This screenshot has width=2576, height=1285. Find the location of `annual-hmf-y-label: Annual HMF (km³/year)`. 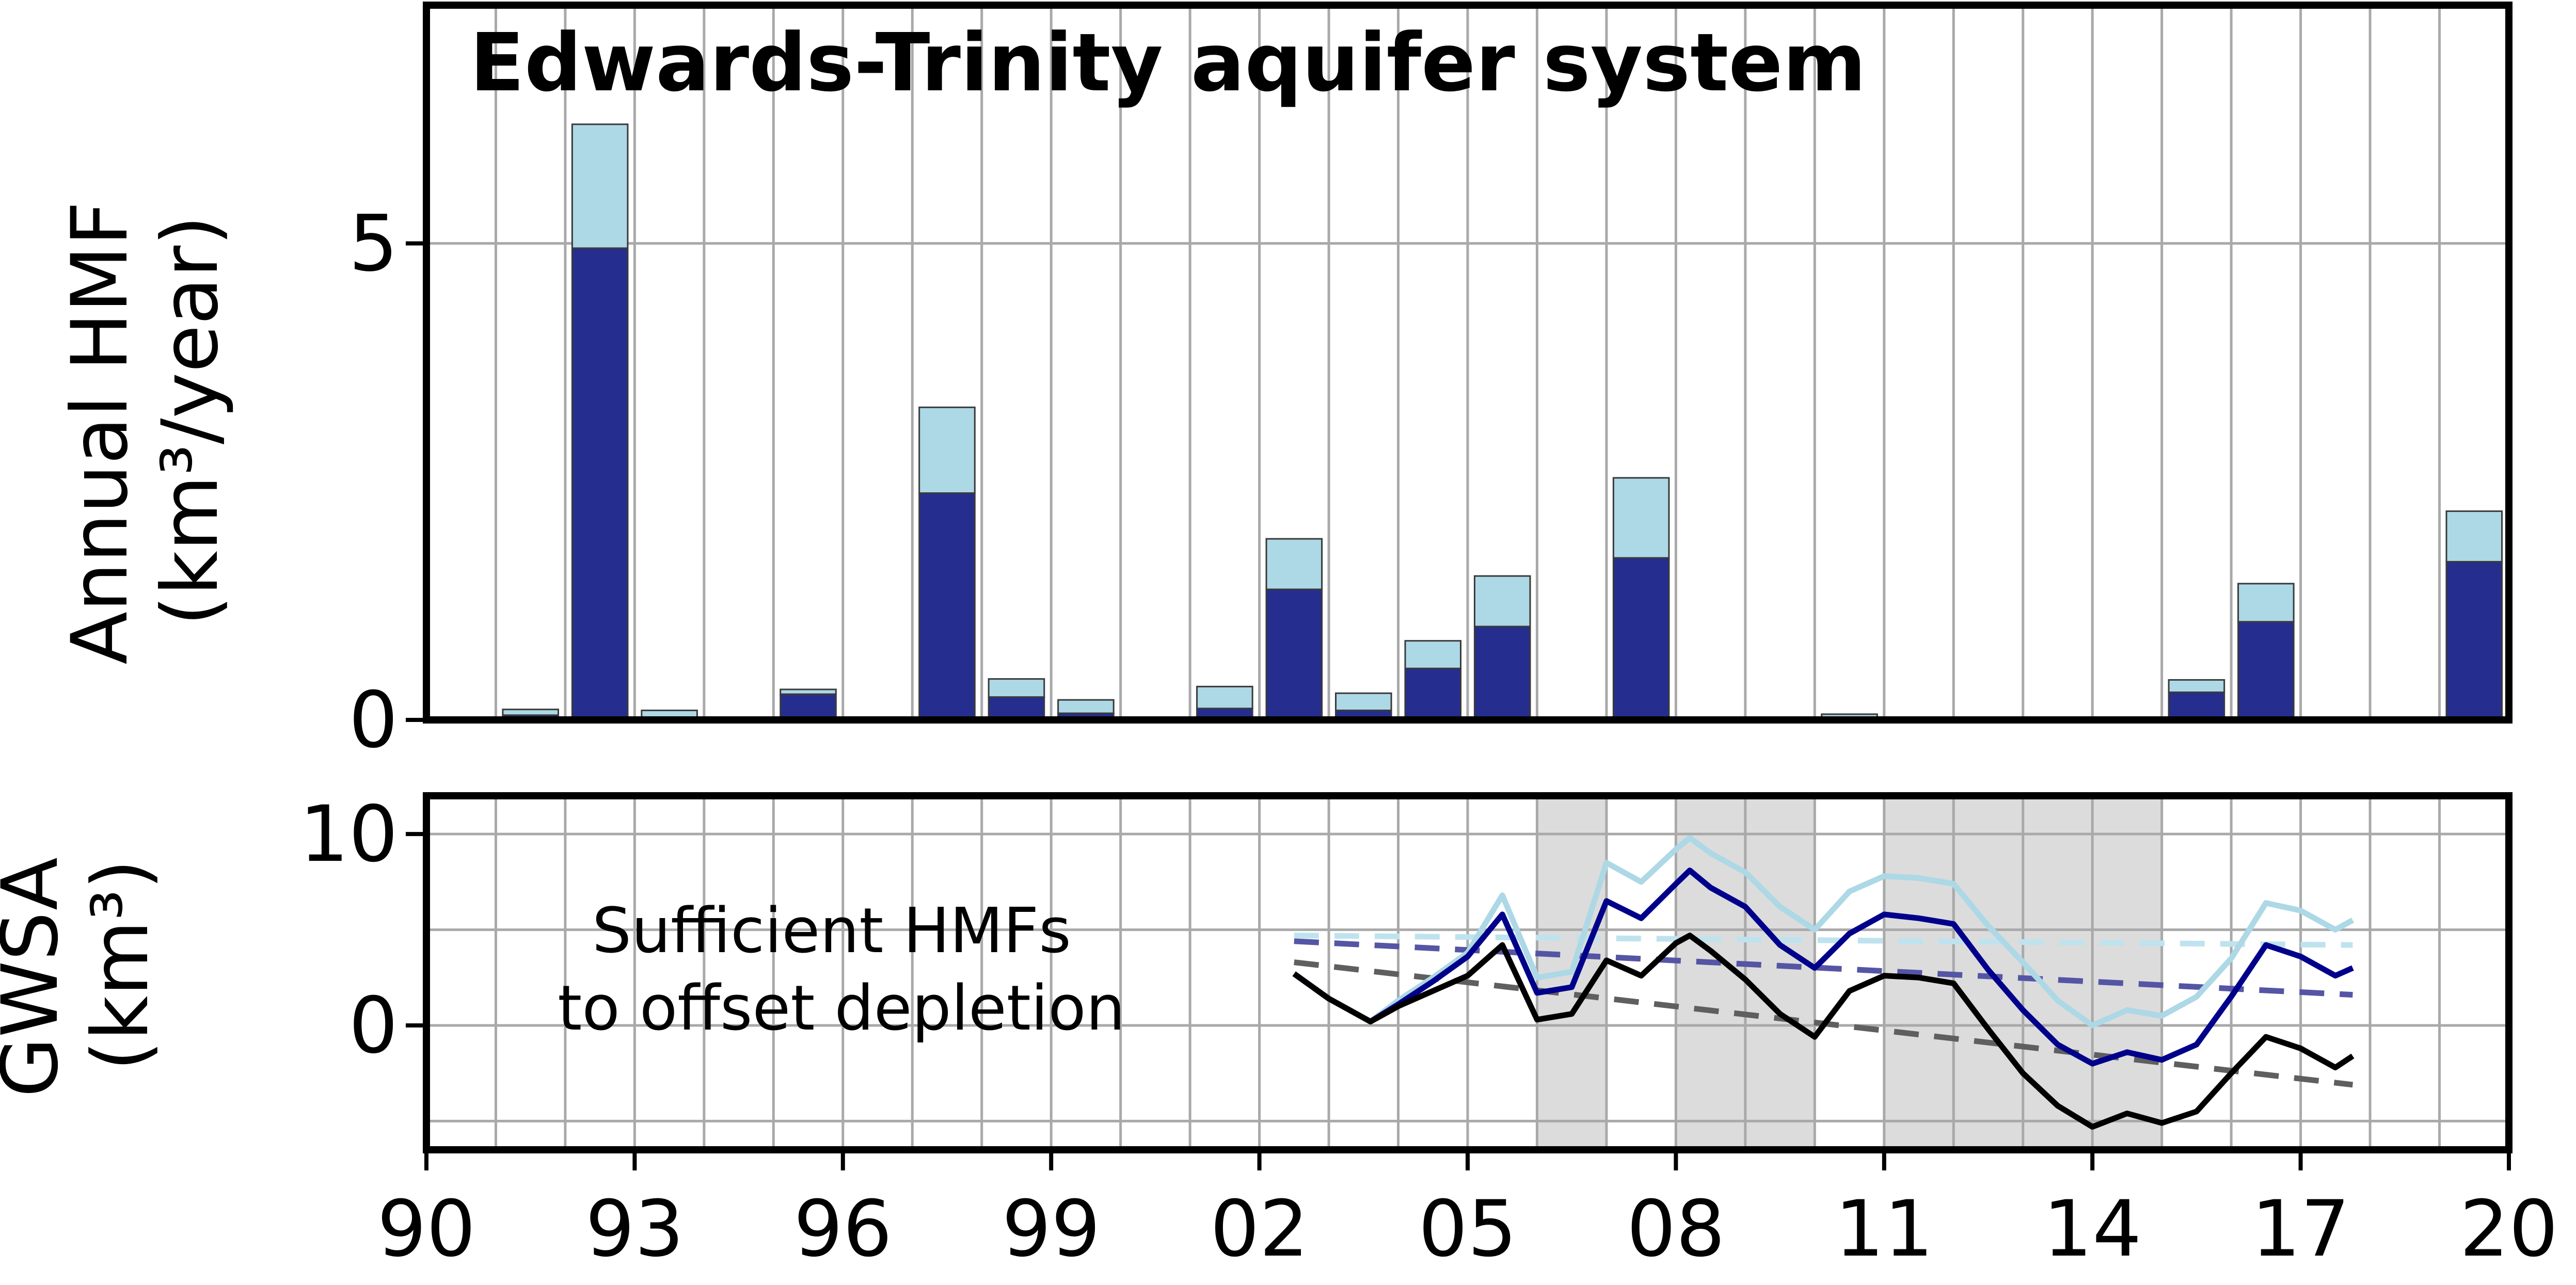

annual-hmf-y-label: Annual HMF (km³/year) is located at coordinates (145, 420).